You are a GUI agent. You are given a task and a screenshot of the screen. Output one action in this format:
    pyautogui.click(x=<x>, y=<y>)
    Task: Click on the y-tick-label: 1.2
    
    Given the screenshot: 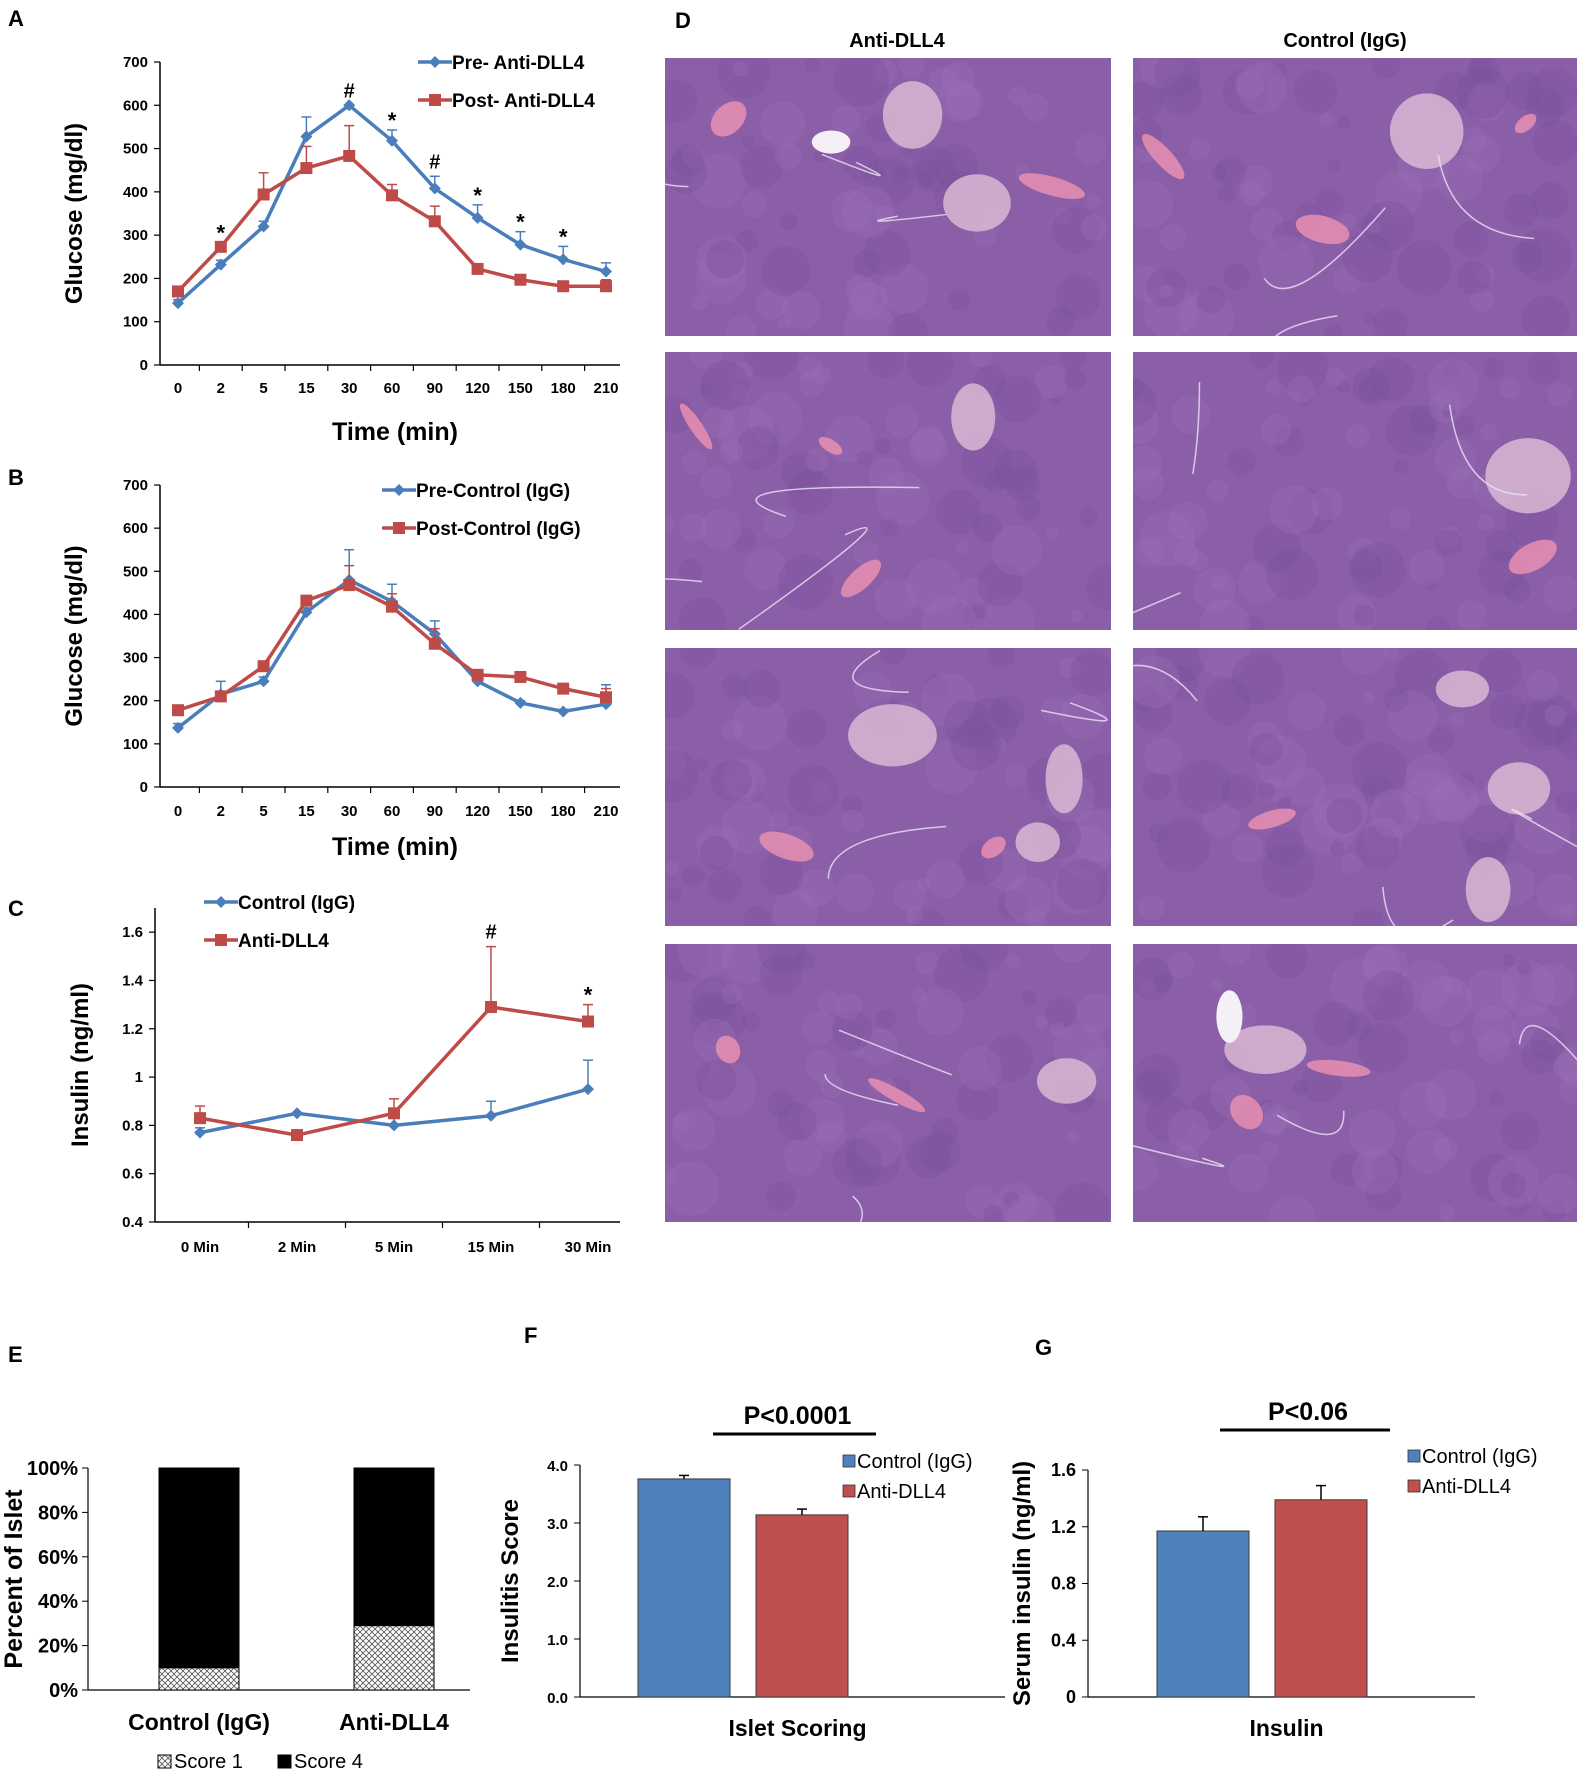 What is the action you would take?
    pyautogui.click(x=132, y=1029)
    